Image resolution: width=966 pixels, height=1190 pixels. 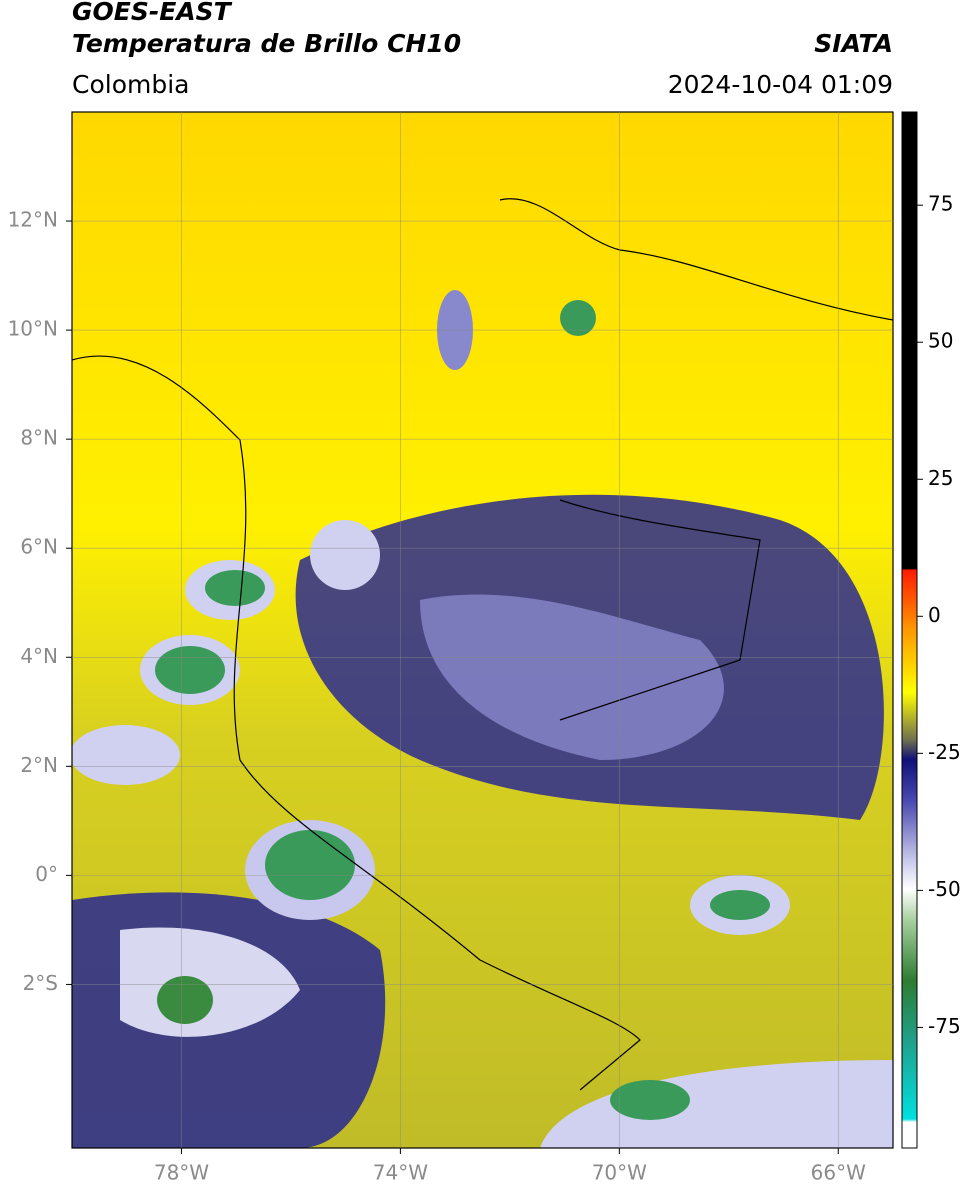 What do you see at coordinates (619, 1173) in the screenshot?
I see `x-tick-label: 70°W` at bounding box center [619, 1173].